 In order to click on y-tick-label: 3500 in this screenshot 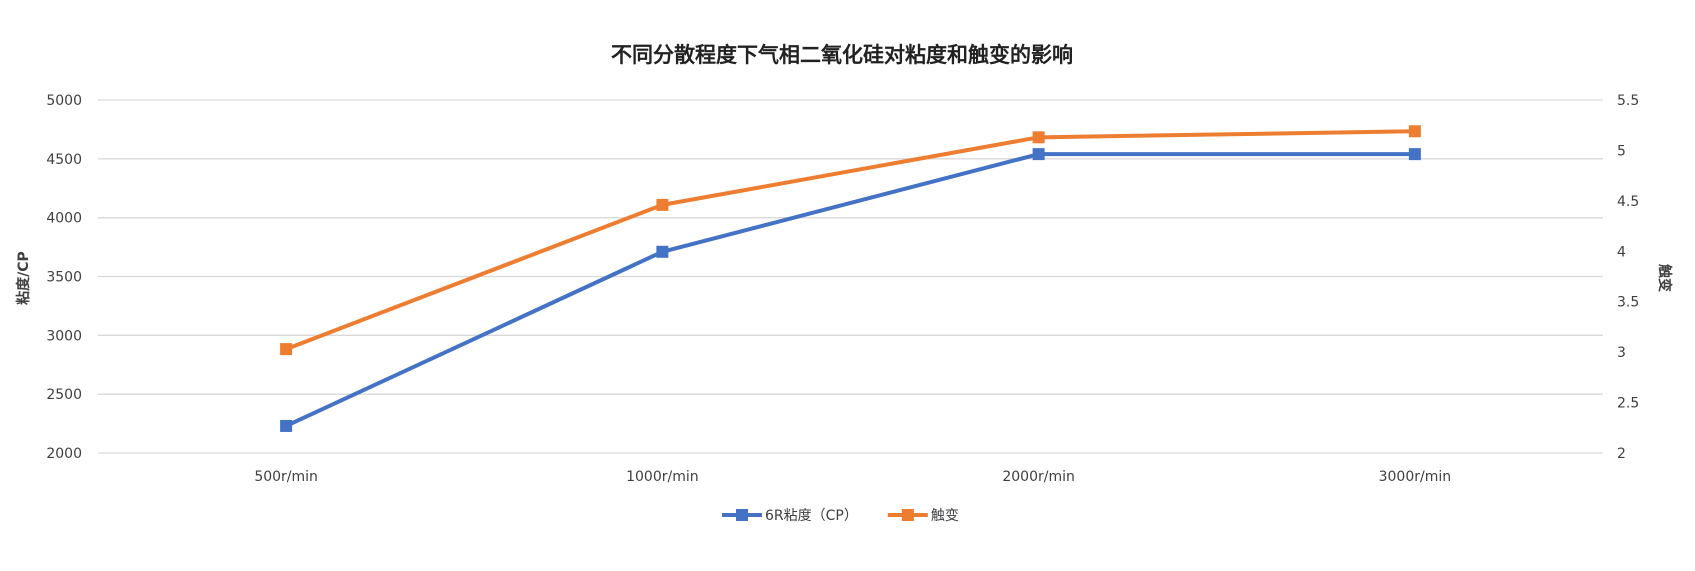, I will do `click(64, 278)`.